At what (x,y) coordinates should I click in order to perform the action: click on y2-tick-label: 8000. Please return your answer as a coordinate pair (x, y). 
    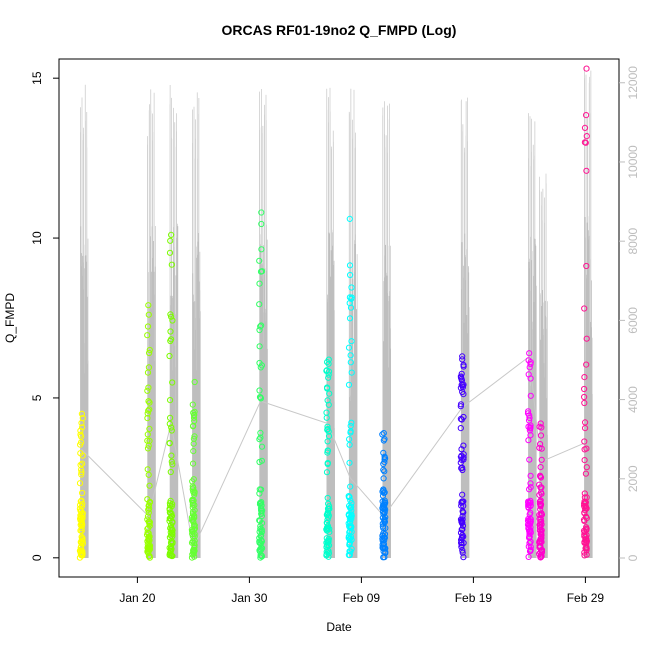
    Looking at the image, I should click on (633, 241).